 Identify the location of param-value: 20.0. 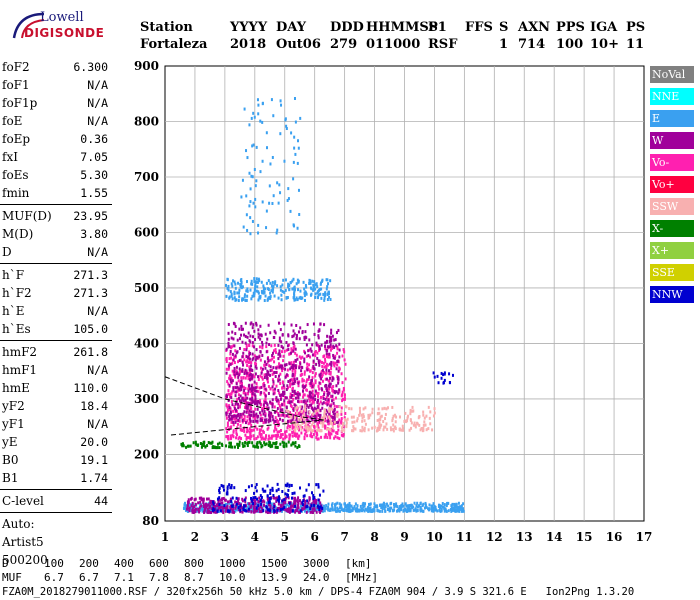
(94, 442).